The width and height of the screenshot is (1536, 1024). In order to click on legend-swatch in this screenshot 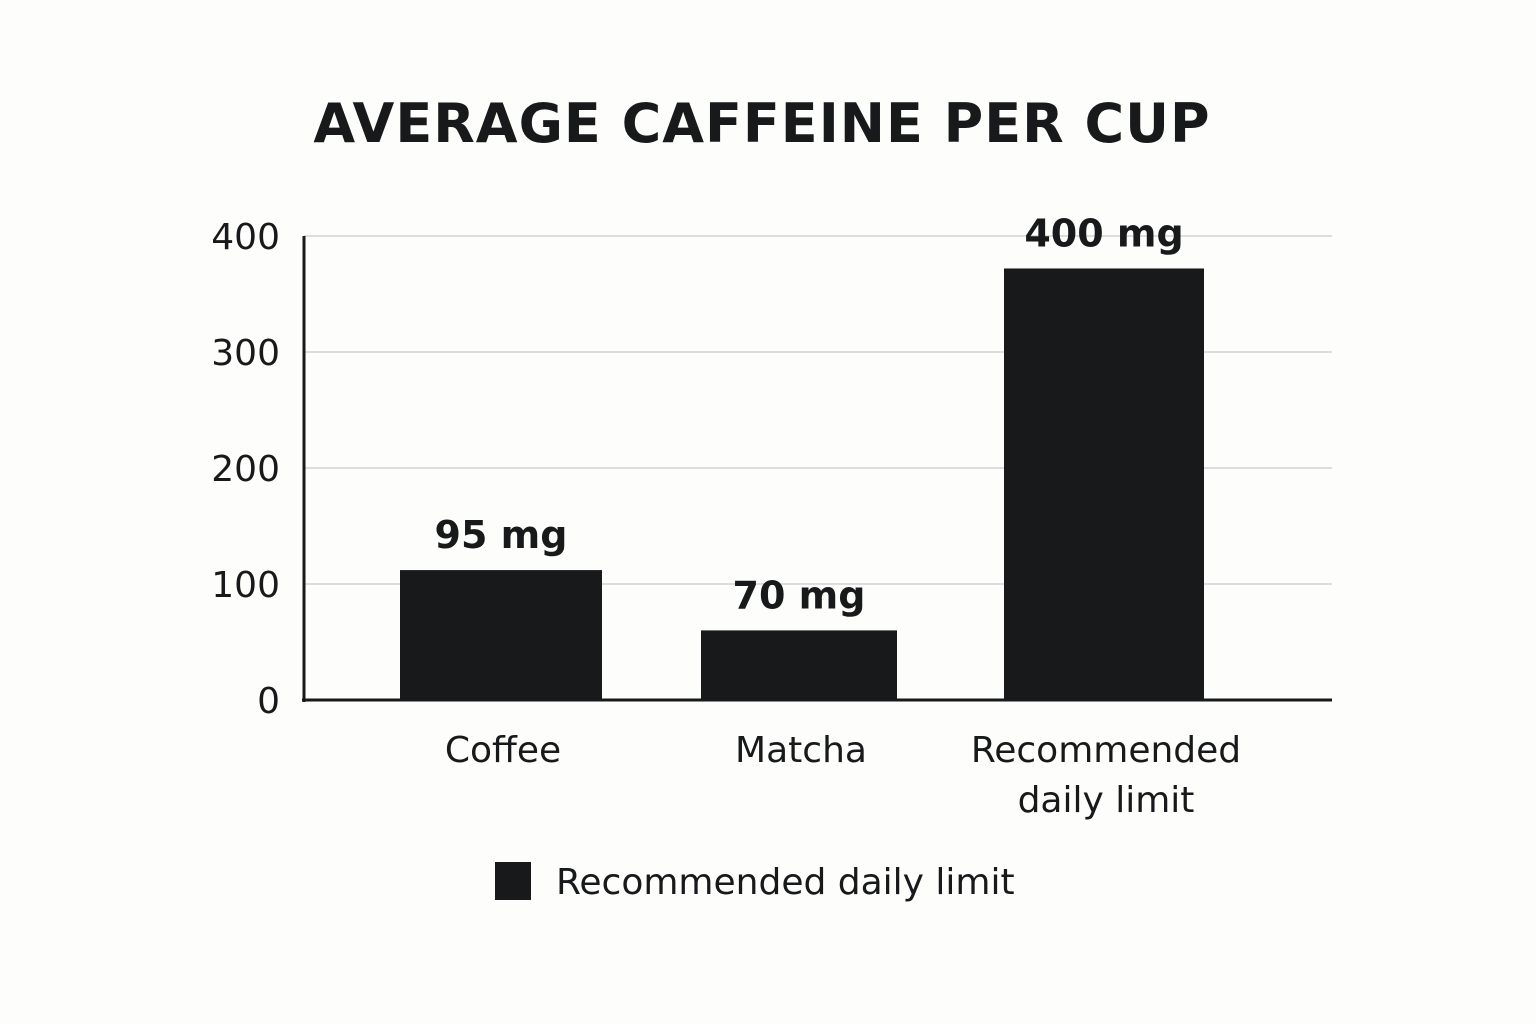, I will do `click(513, 881)`.